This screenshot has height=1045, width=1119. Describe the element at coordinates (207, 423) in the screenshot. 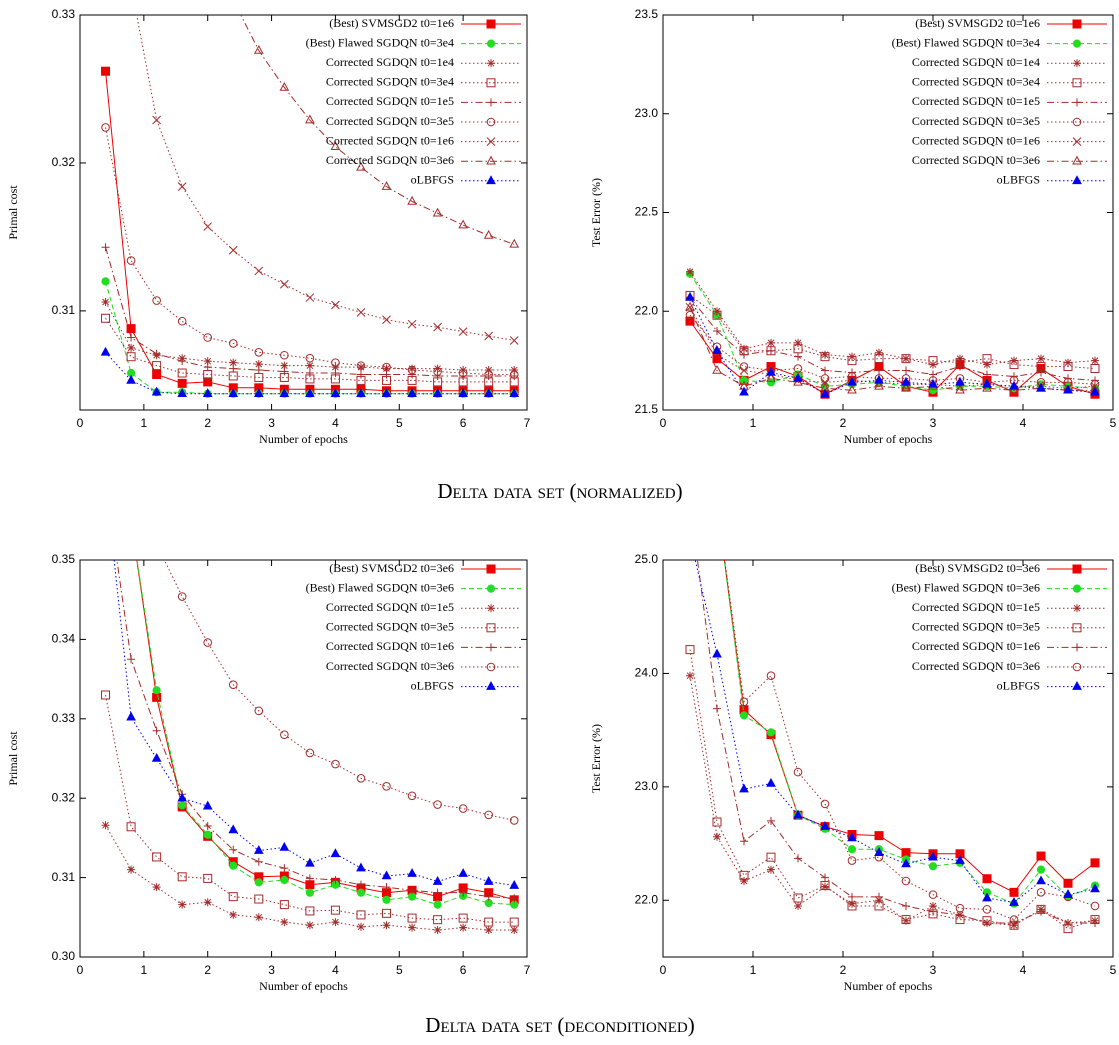

I see `x-tick-label: 2` at that location.